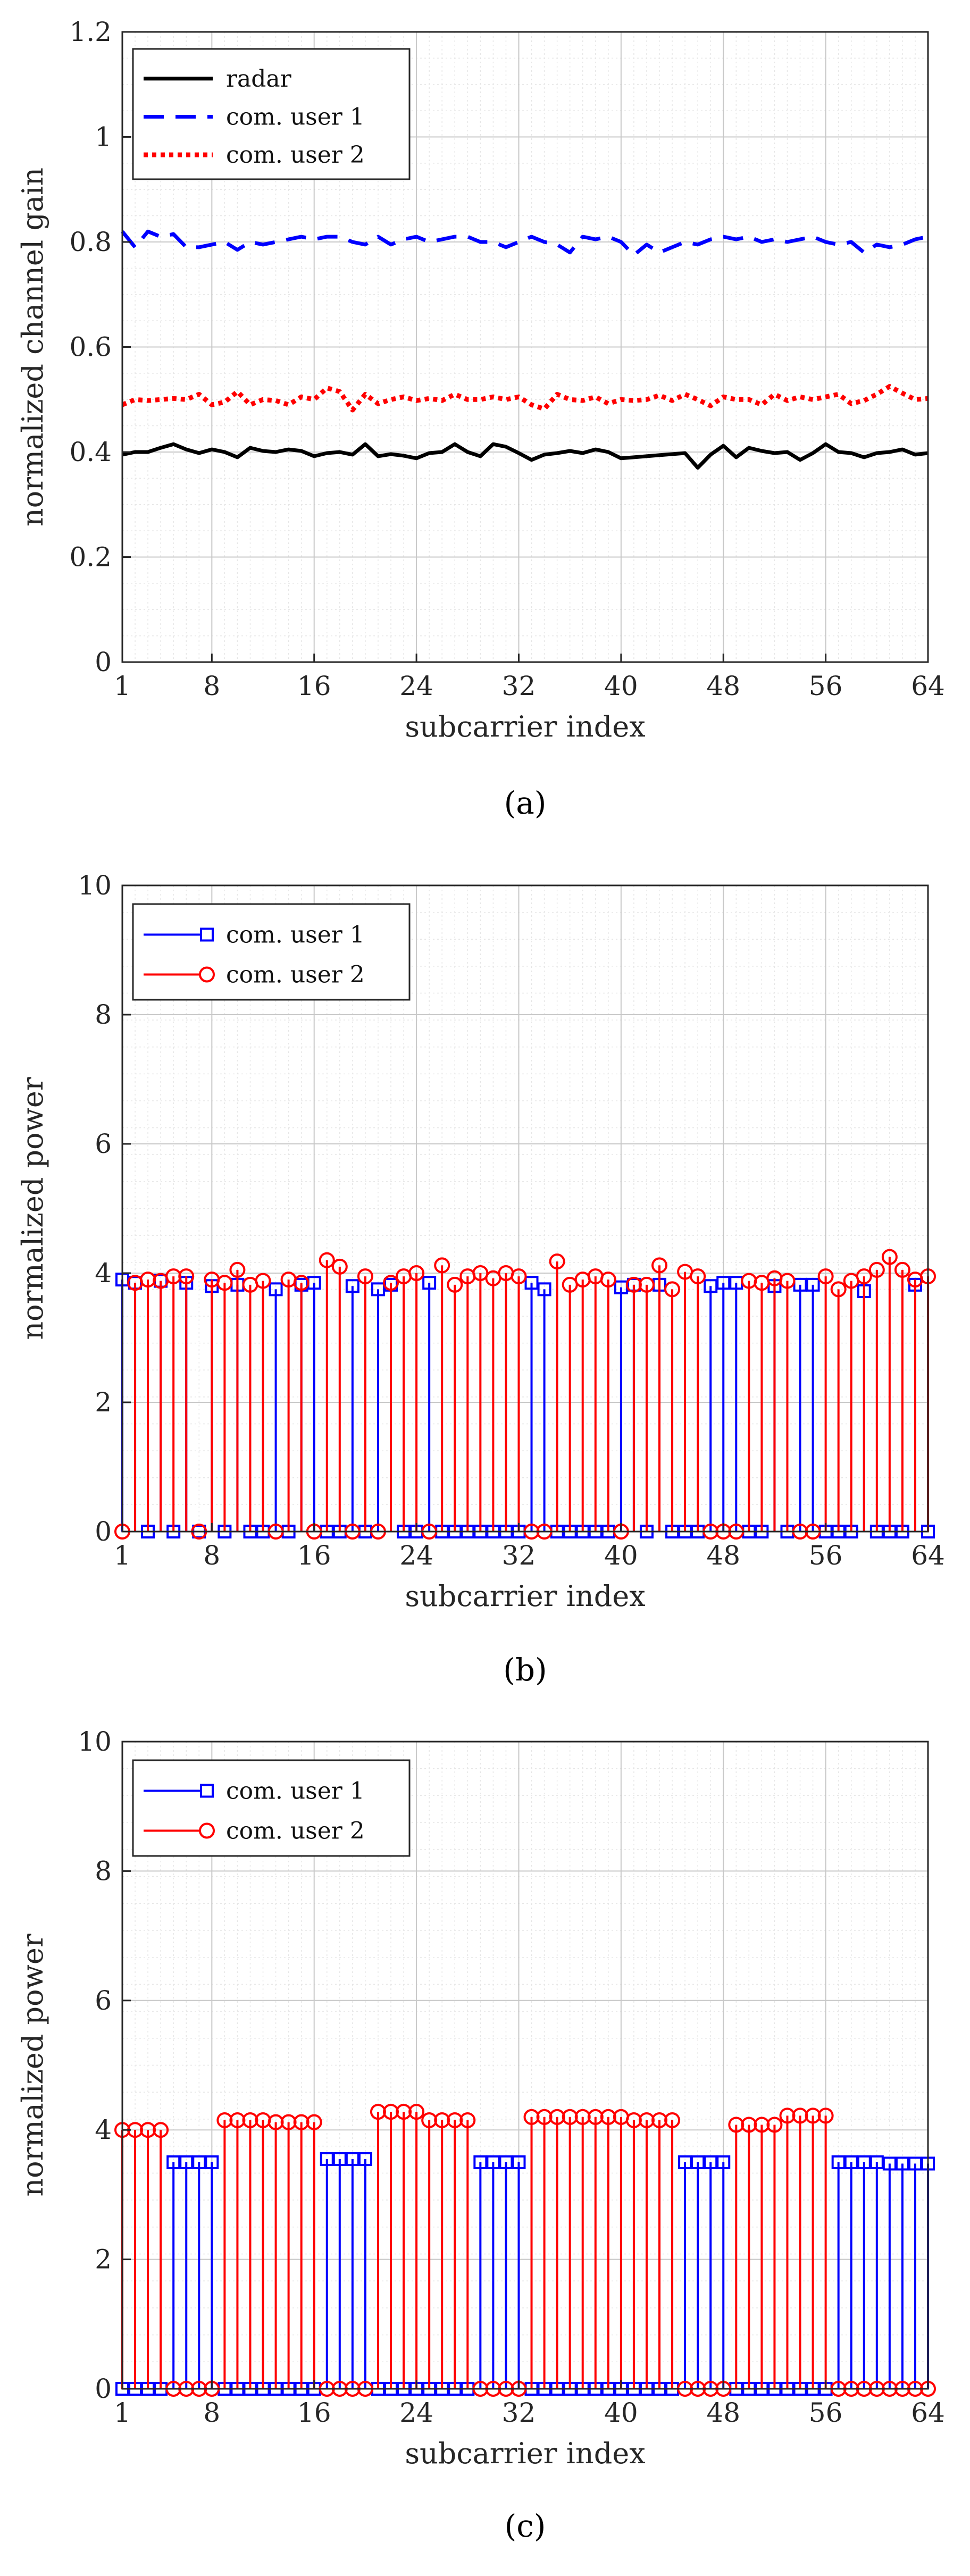 Image resolution: width=970 pixels, height=2576 pixels. What do you see at coordinates (525, 1596) in the screenshot?
I see `x-axis-label: subcarrier index` at bounding box center [525, 1596].